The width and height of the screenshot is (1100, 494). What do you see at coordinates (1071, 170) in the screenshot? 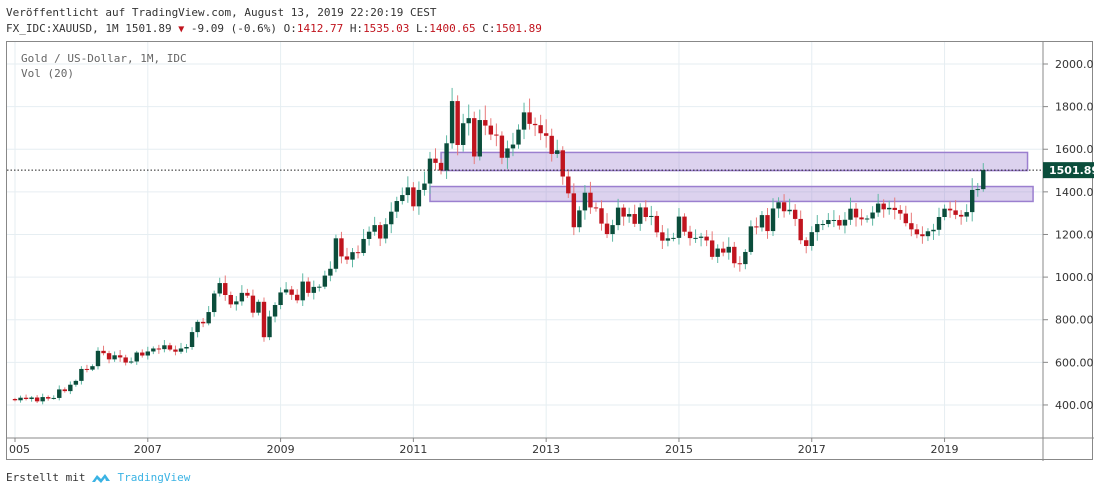
I see `last-price-label: 1501.89` at bounding box center [1071, 170].